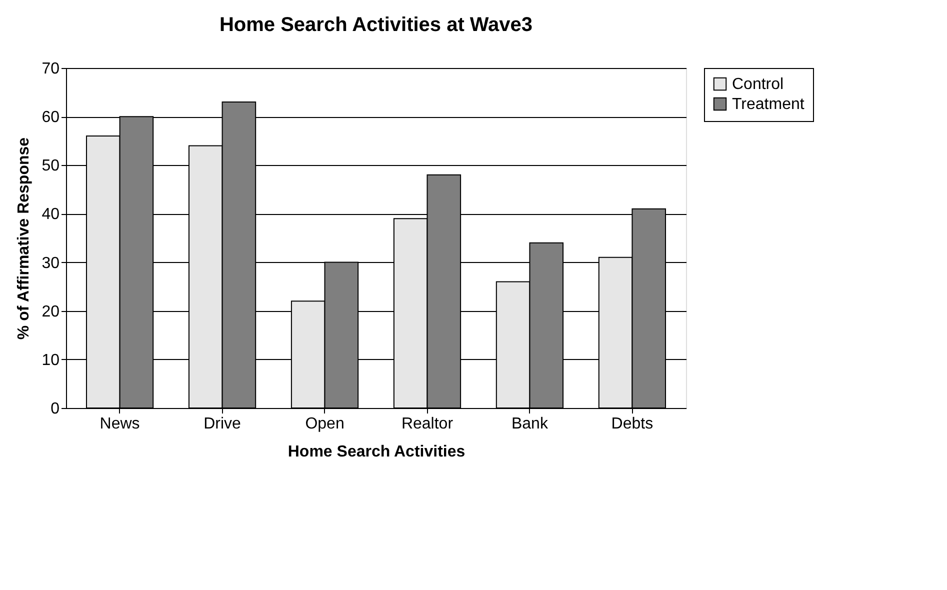 The height and width of the screenshot is (590, 947). What do you see at coordinates (51, 311) in the screenshot?
I see `y-tick-label: 20` at bounding box center [51, 311].